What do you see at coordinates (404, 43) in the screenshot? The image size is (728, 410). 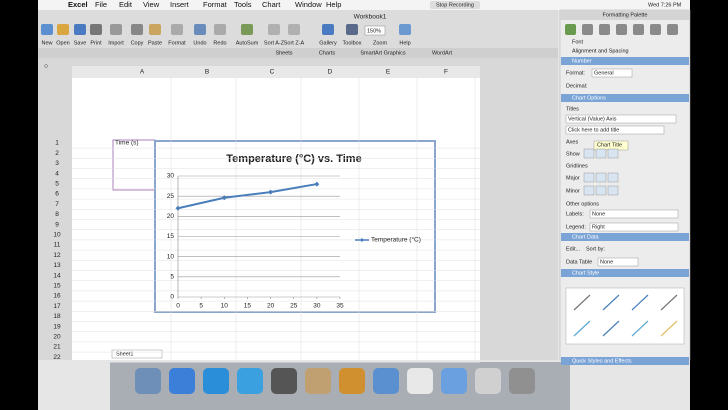 I see `toolbar-label: Help` at bounding box center [404, 43].